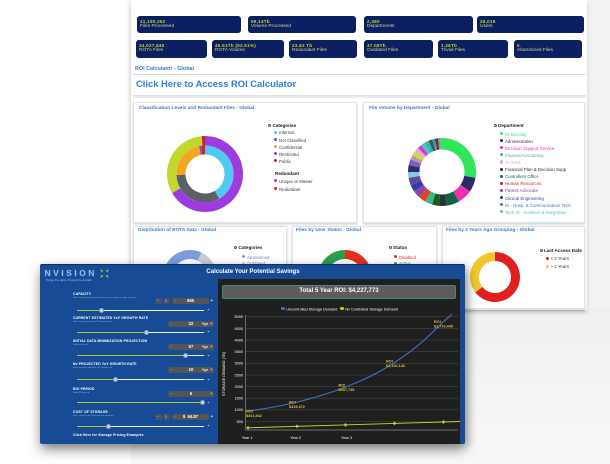 The image size is (610, 464). I want to click on svg-text: $419,472, so click(297, 407).